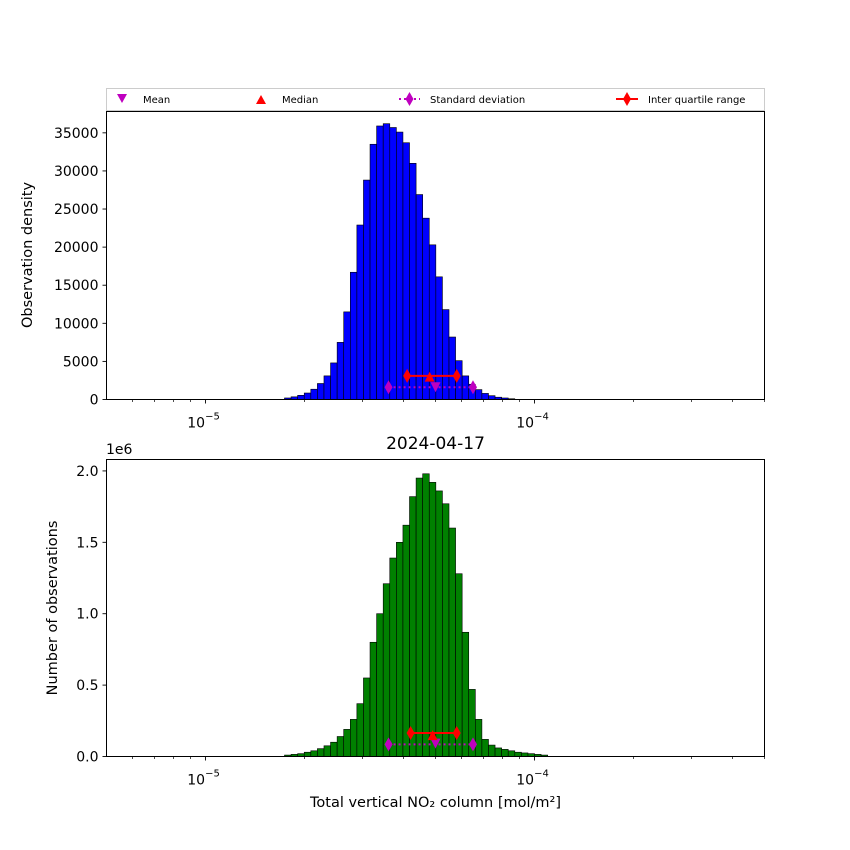  I want to click on legend-std-label: Standard deviation, so click(477, 100).